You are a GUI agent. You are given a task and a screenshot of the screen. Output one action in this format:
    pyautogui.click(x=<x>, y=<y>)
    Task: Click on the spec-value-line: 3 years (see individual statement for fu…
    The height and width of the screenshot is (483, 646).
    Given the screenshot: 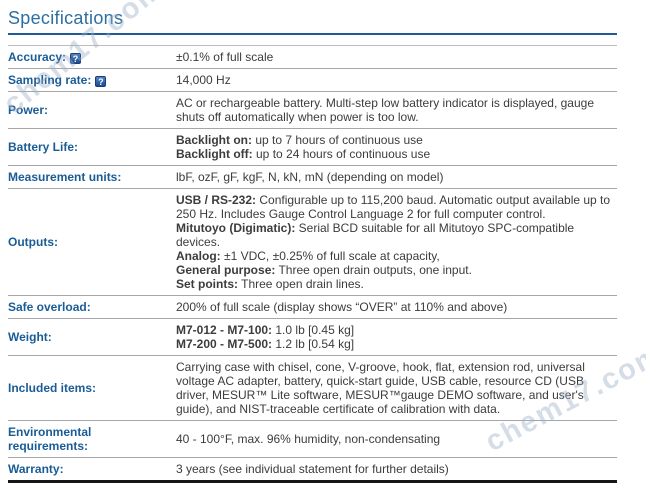 What is the action you would take?
    pyautogui.click(x=312, y=469)
    